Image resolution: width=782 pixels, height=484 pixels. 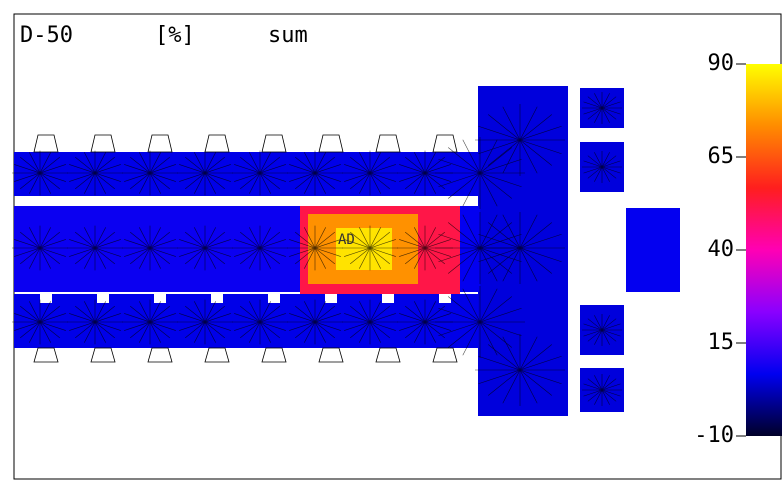 I want to click on colorbar, so click(x=764, y=250).